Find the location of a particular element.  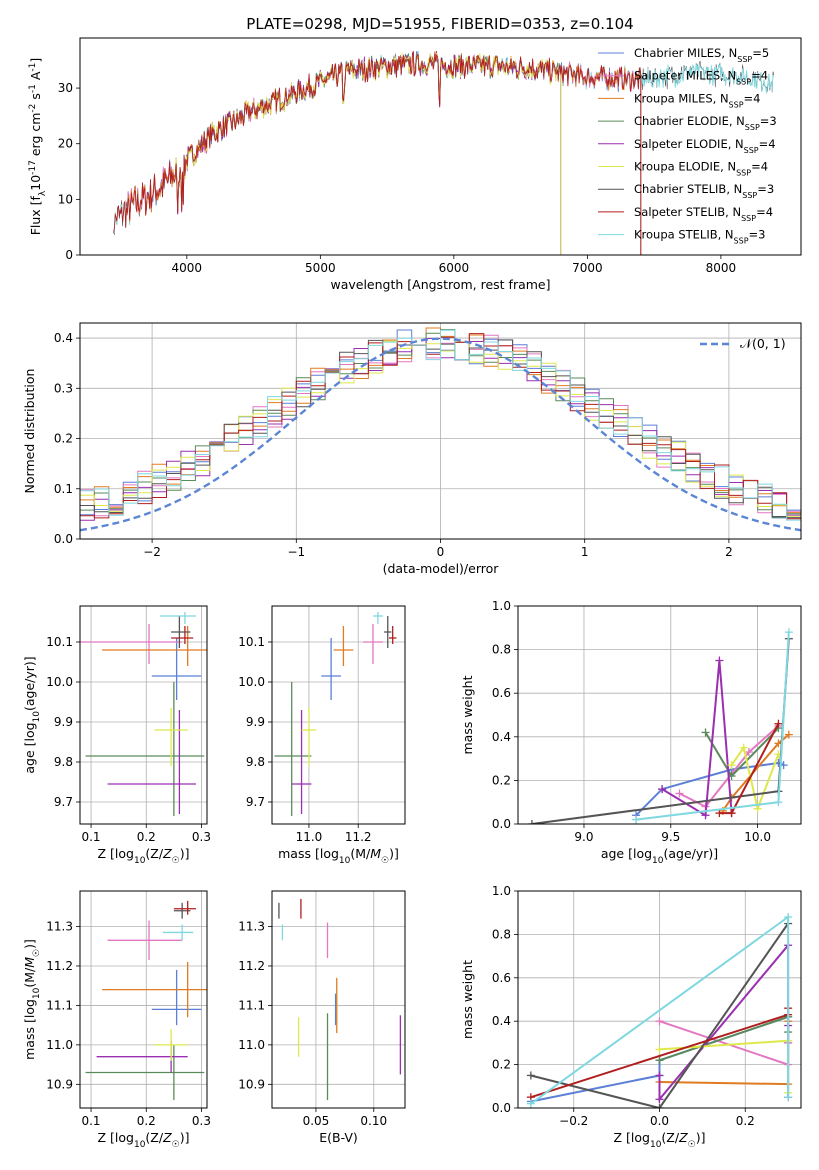

x-tick-label: 0.05 is located at coordinates (316, 1121).